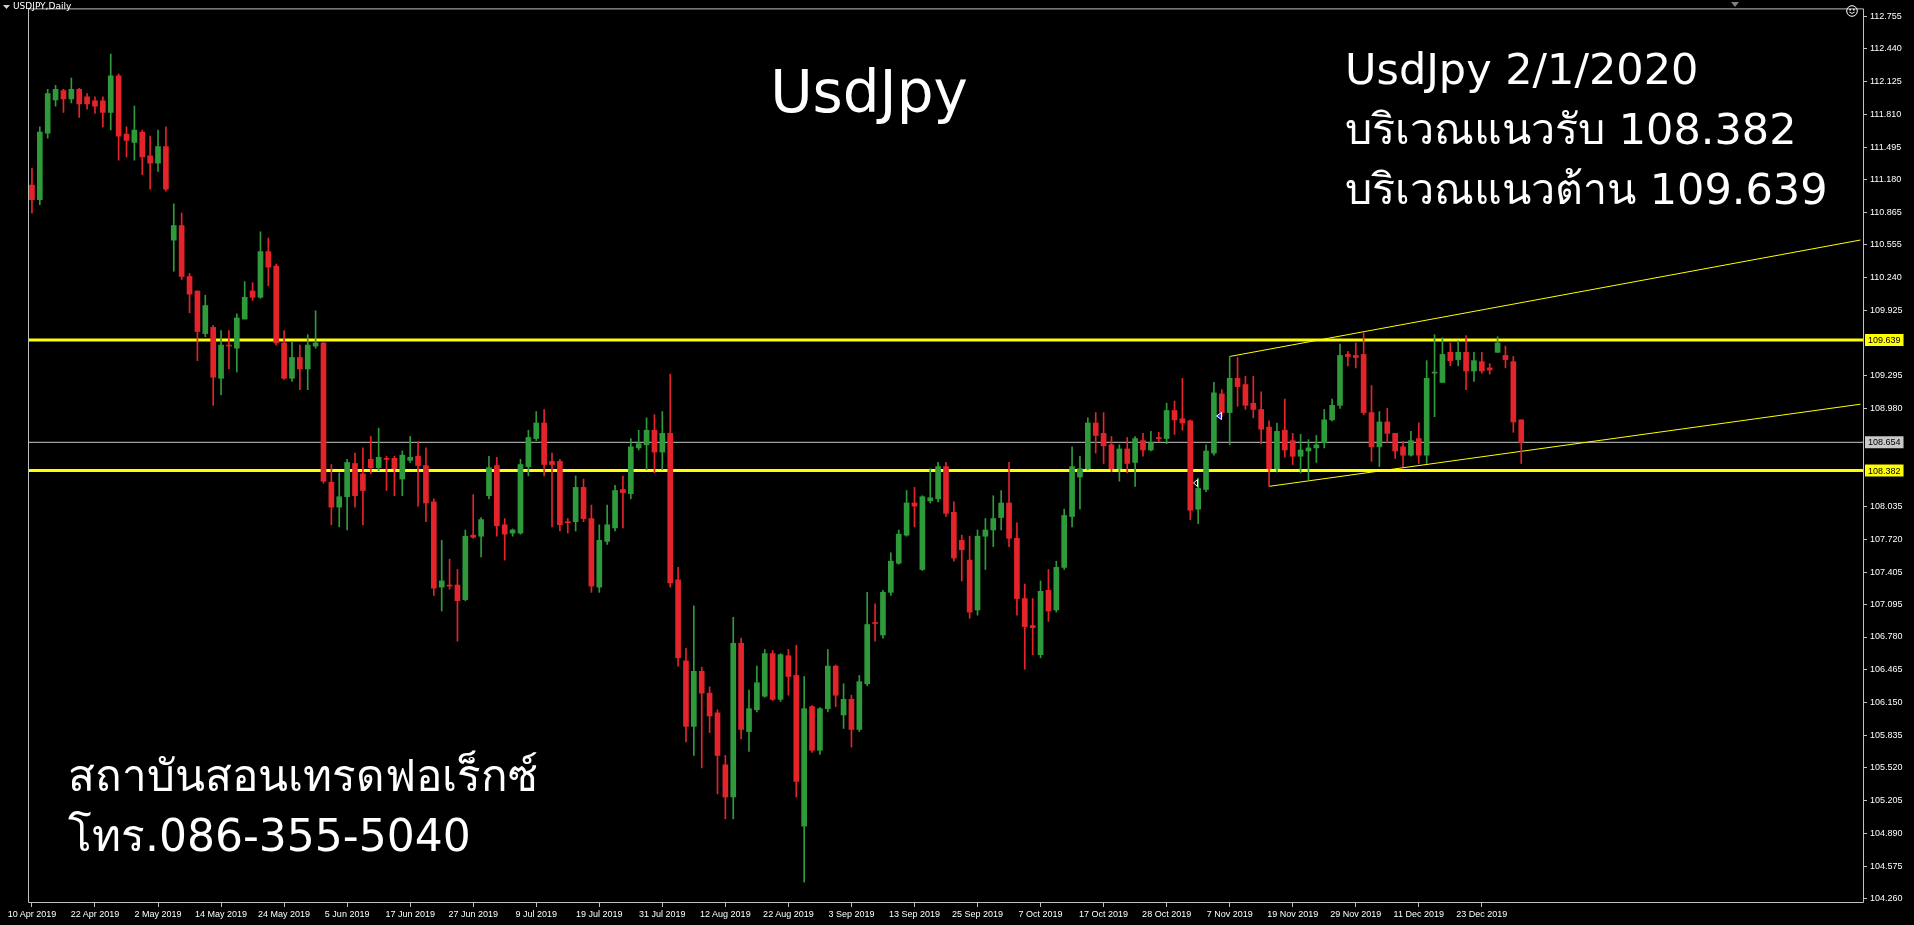 The width and height of the screenshot is (1914, 925). What do you see at coordinates (1040, 913) in the screenshot?
I see `x-tick-label: 7 Oct 2019` at bounding box center [1040, 913].